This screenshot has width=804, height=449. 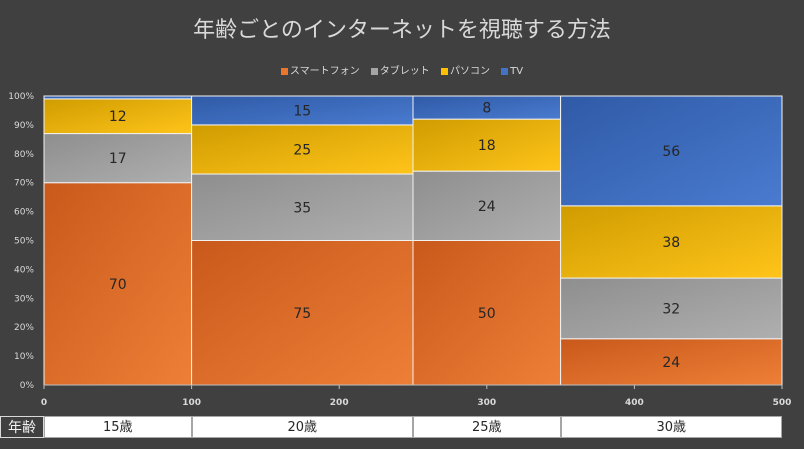 I want to click on legend-label: タブレット, so click(x=404, y=71).